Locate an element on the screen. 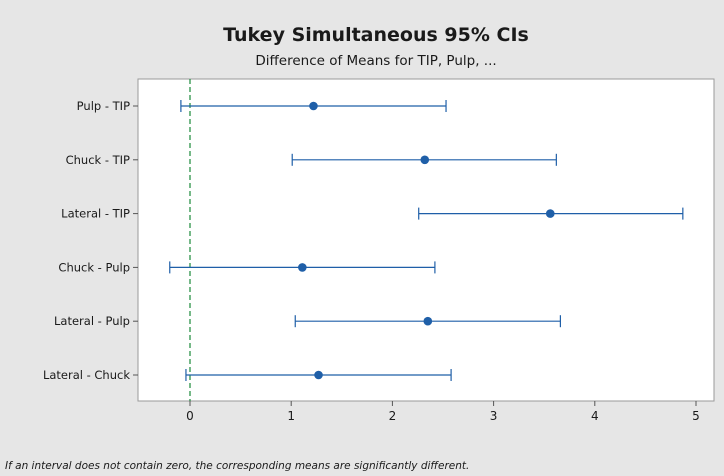  y-tick-label: Chuck - TIP is located at coordinates (98, 160).